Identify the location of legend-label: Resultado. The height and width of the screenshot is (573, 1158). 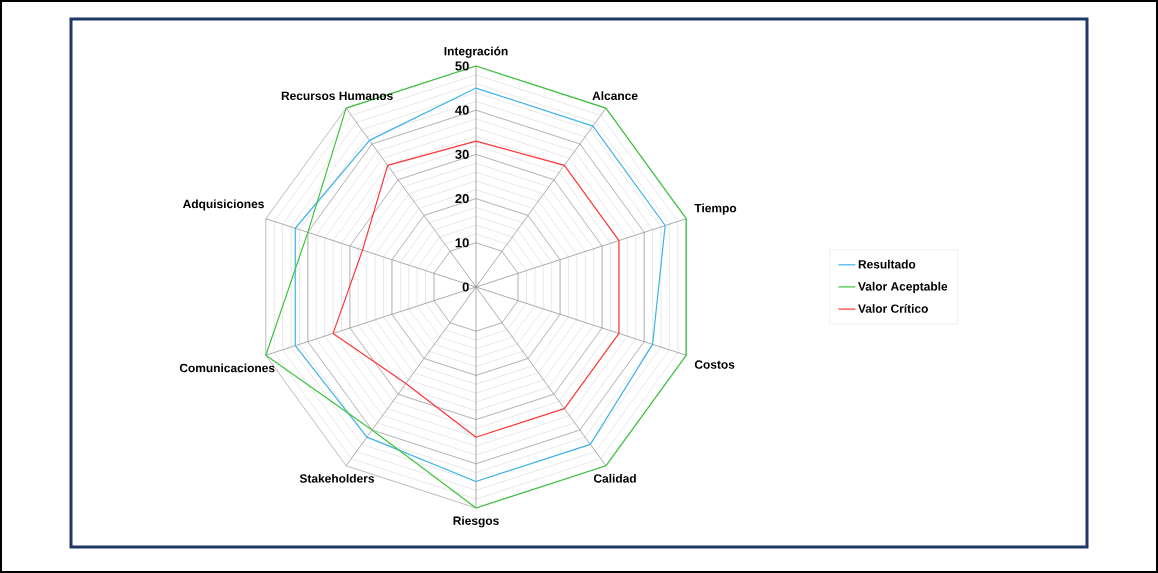
(887, 264).